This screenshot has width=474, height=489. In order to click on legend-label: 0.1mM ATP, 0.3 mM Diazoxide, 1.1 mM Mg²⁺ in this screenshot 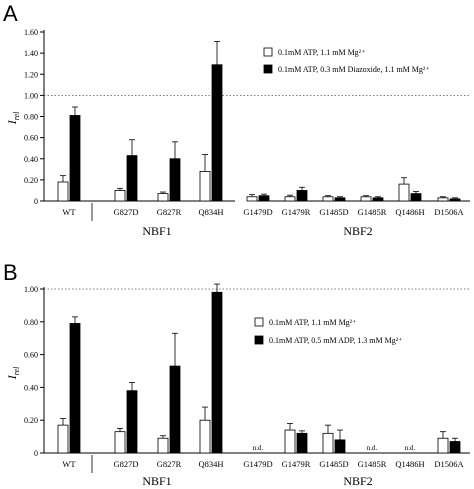, I will do `click(354, 69)`.